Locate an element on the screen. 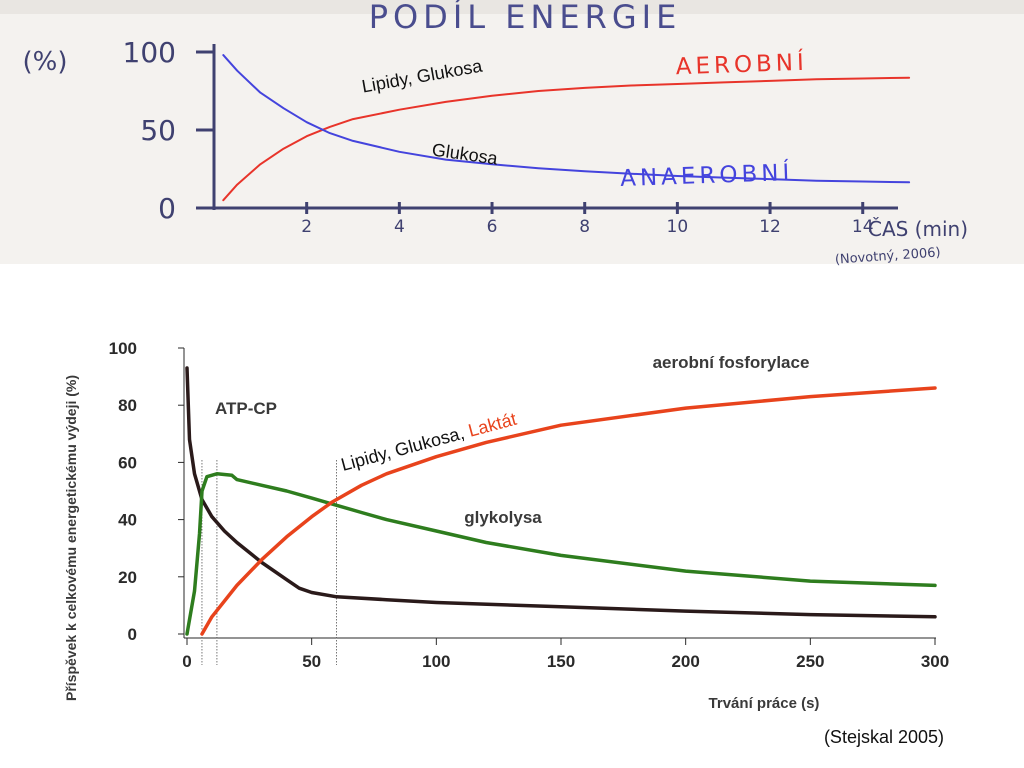 The image size is (1024, 768). printed-source: (Stejskal 2005) is located at coordinates (884, 737).